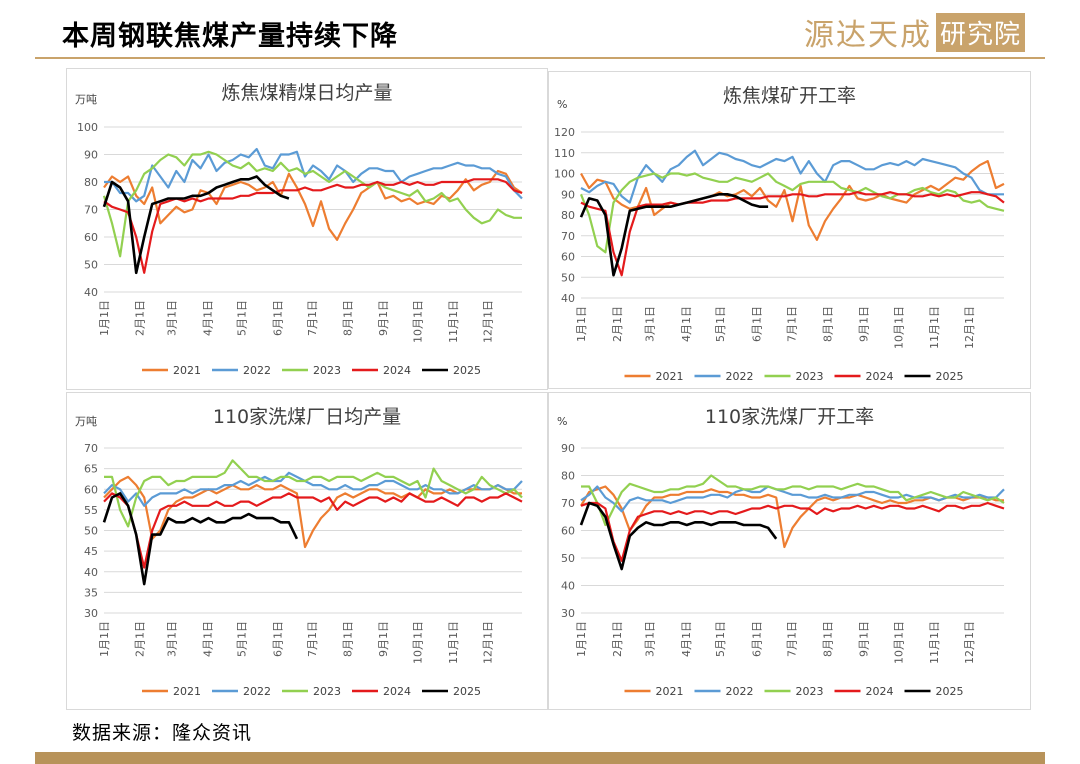 This screenshot has width=1080, height=764. Describe the element at coordinates (91, 510) in the screenshot. I see `y-tick-label: 55` at that location.